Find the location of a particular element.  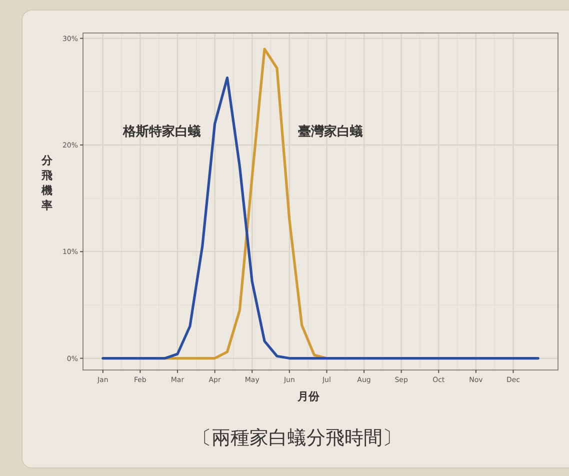

x-axis-title: 月份 is located at coordinates (308, 396).